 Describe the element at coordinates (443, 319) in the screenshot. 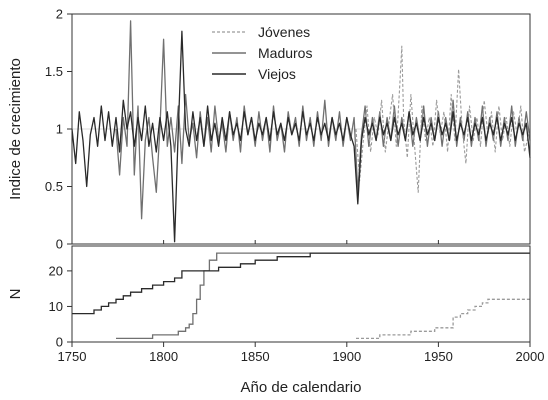

I see `sample-depth-line-j-venes` at that location.